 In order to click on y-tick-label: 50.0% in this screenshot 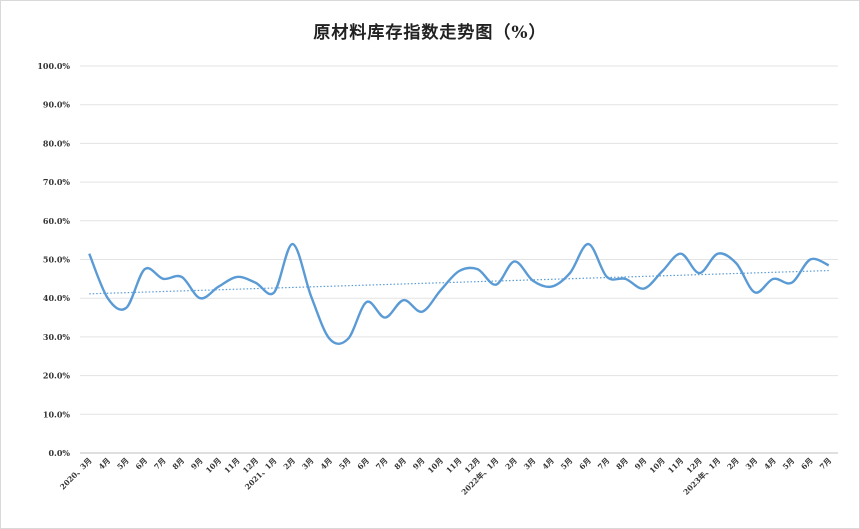, I will do `click(56, 260)`.